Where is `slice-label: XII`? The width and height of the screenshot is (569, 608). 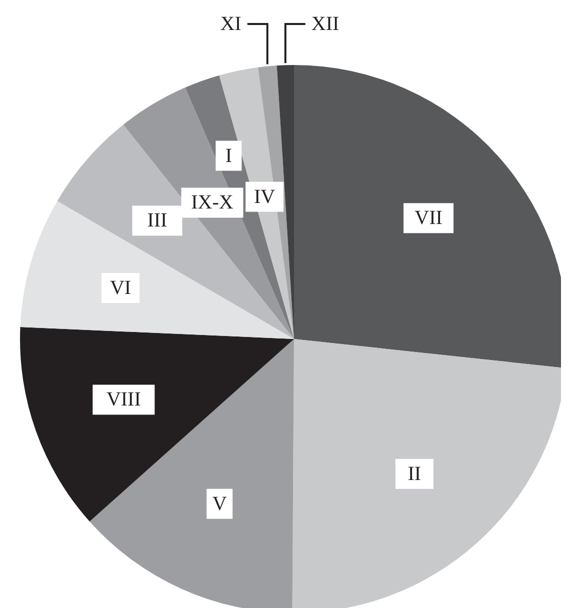 slice-label: XII is located at coordinates (325, 24).